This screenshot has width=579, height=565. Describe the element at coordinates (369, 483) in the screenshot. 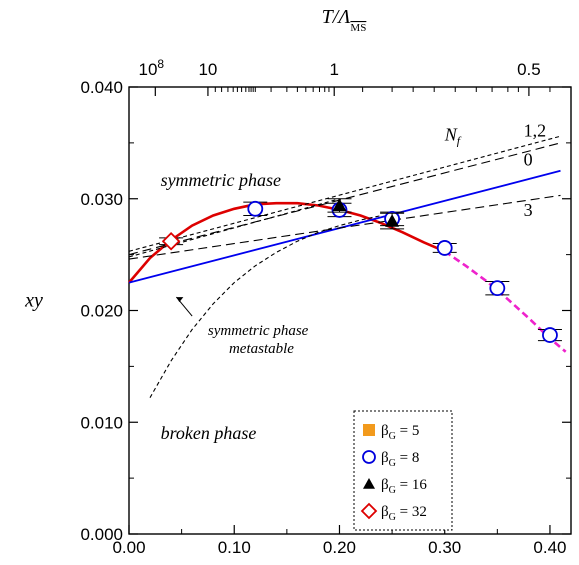

I see `legend-marker-triangle` at that location.